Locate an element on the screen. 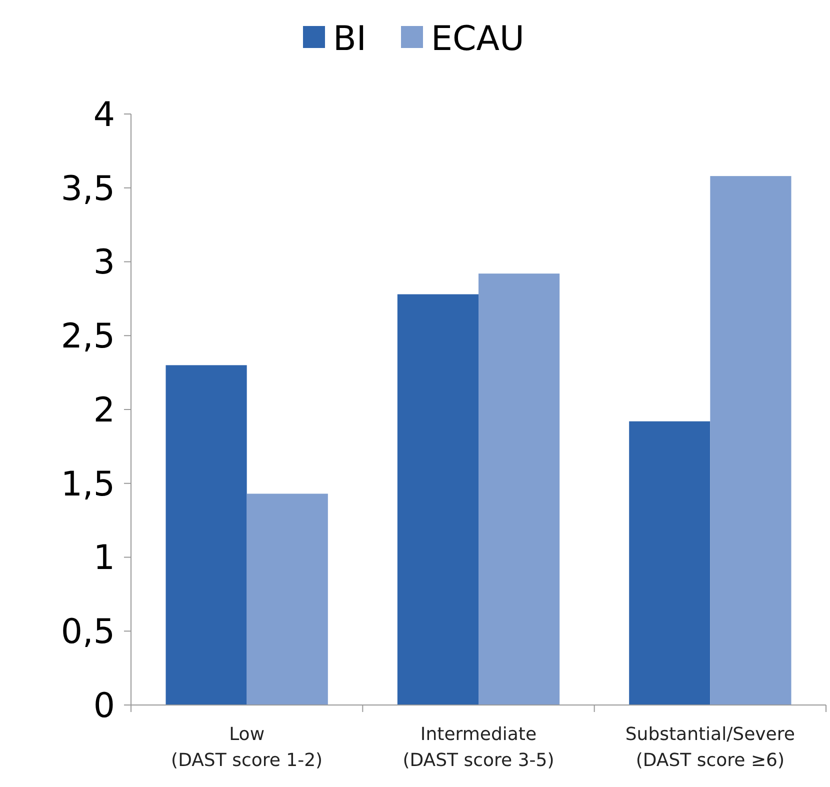 The height and width of the screenshot is (787, 830). x-tick-label: Intermediate (DAST score 3-5) is located at coordinates (478, 747).